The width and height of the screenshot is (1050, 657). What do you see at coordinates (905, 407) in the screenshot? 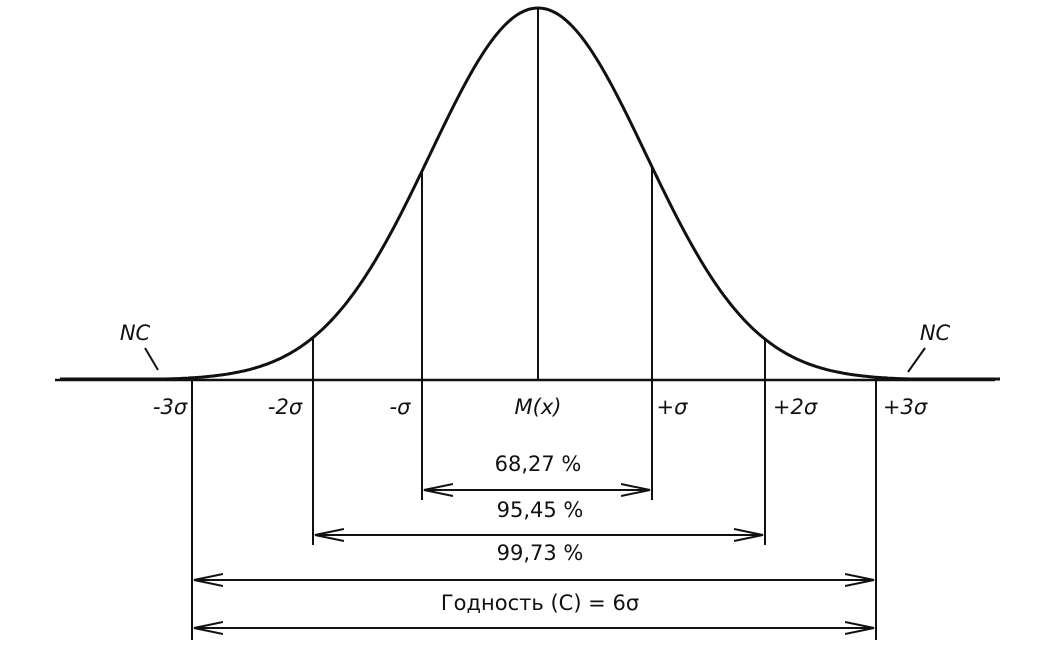
I see `axis-label: +3σ` at bounding box center [905, 407].